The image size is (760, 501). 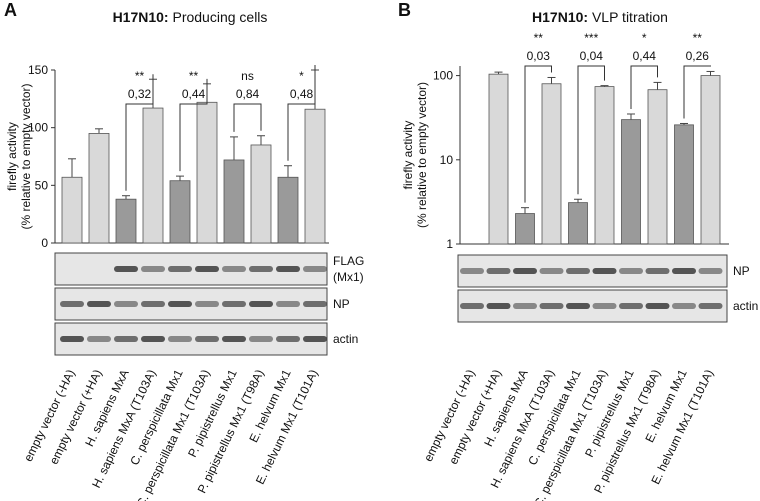 What do you see at coordinates (591, 38) in the screenshot?
I see `significance: ***` at bounding box center [591, 38].